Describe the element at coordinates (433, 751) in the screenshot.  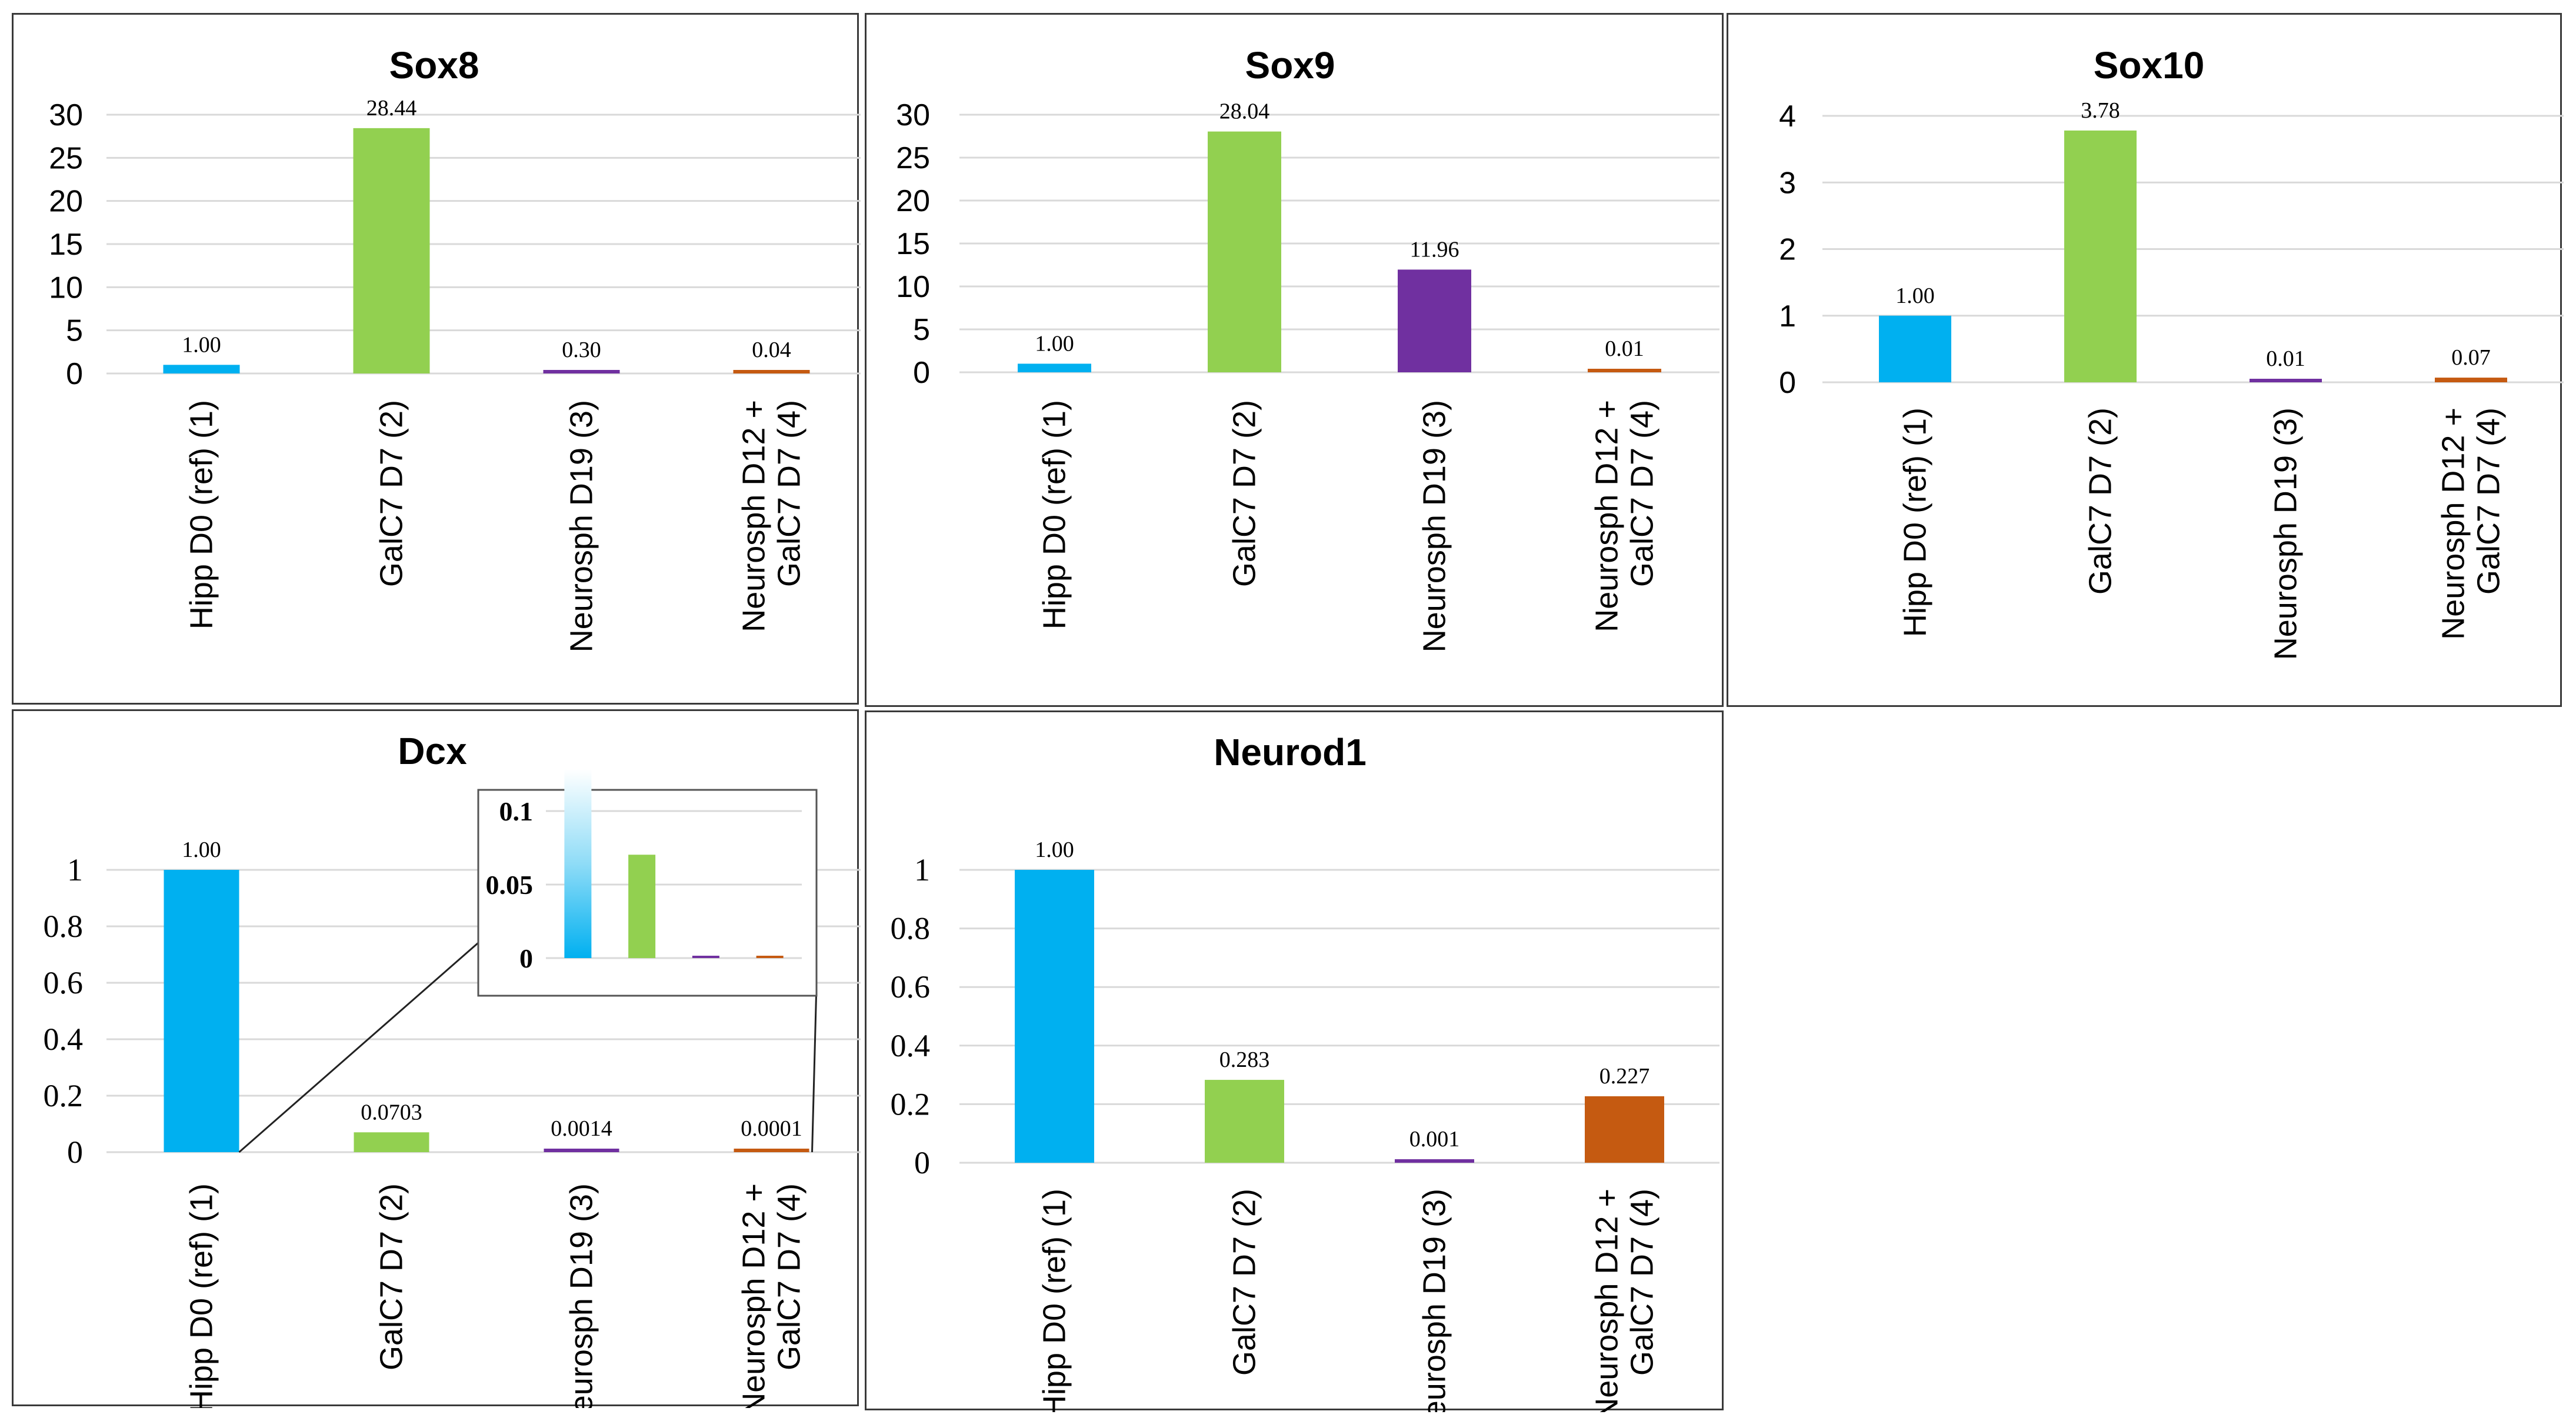
I see `chart-title: Dcx` at that location.